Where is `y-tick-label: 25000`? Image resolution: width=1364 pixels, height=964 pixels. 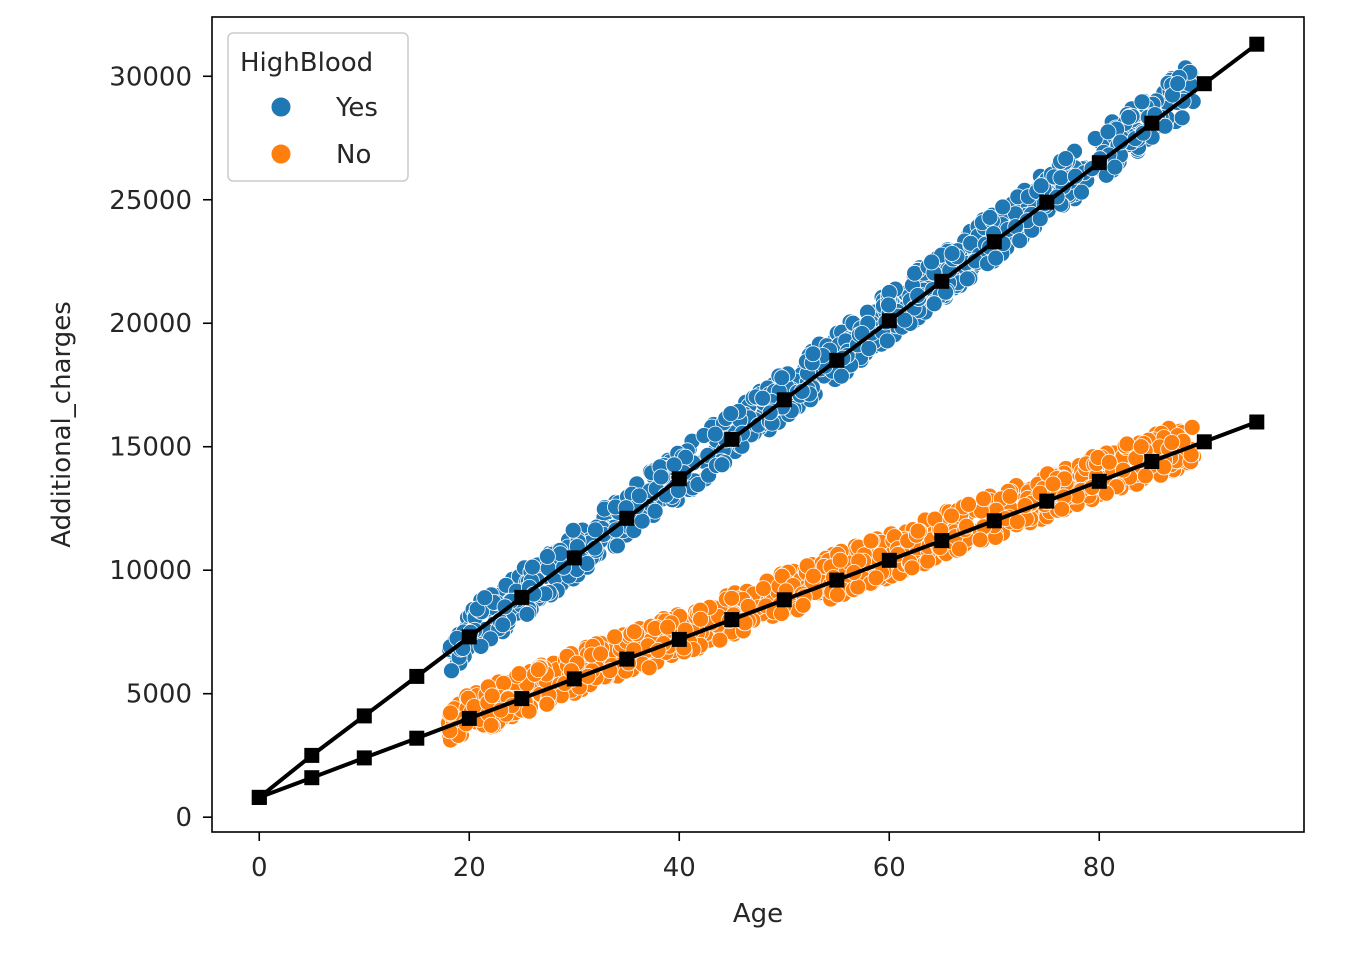 y-tick-label: 25000 is located at coordinates (150, 201).